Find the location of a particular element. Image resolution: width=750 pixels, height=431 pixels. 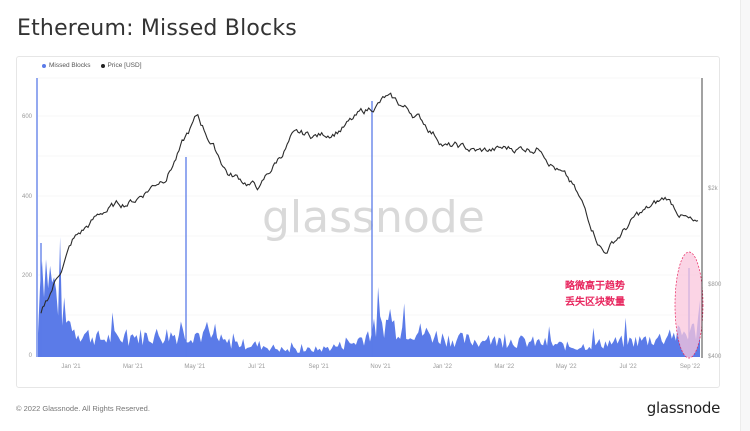

legend-item-missed-blocks: Missed Blocks is located at coordinates (66, 65).